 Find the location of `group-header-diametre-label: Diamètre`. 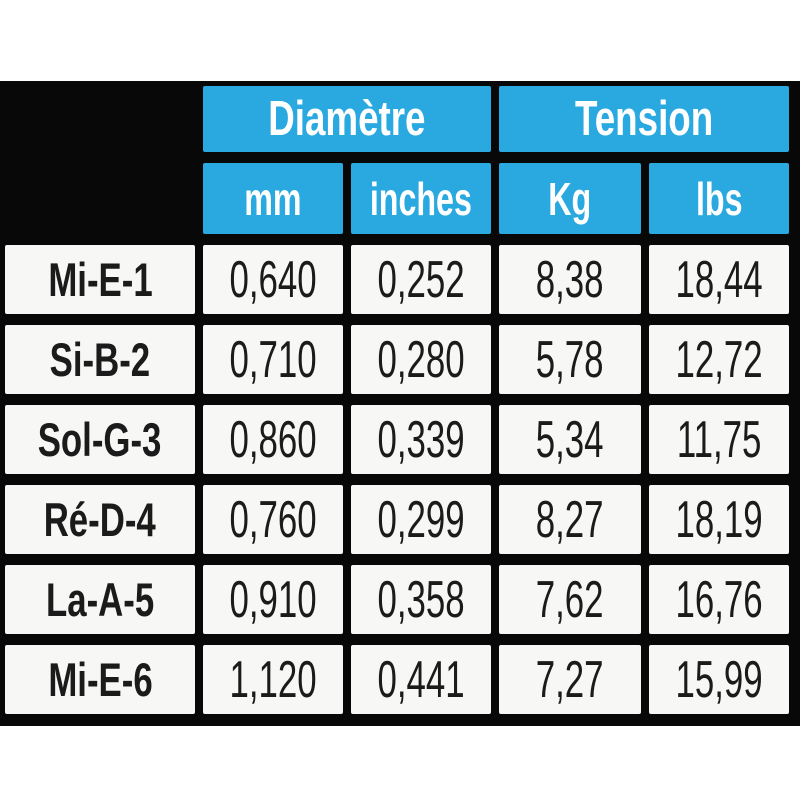

group-header-diametre-label: Diamètre is located at coordinates (347, 118).